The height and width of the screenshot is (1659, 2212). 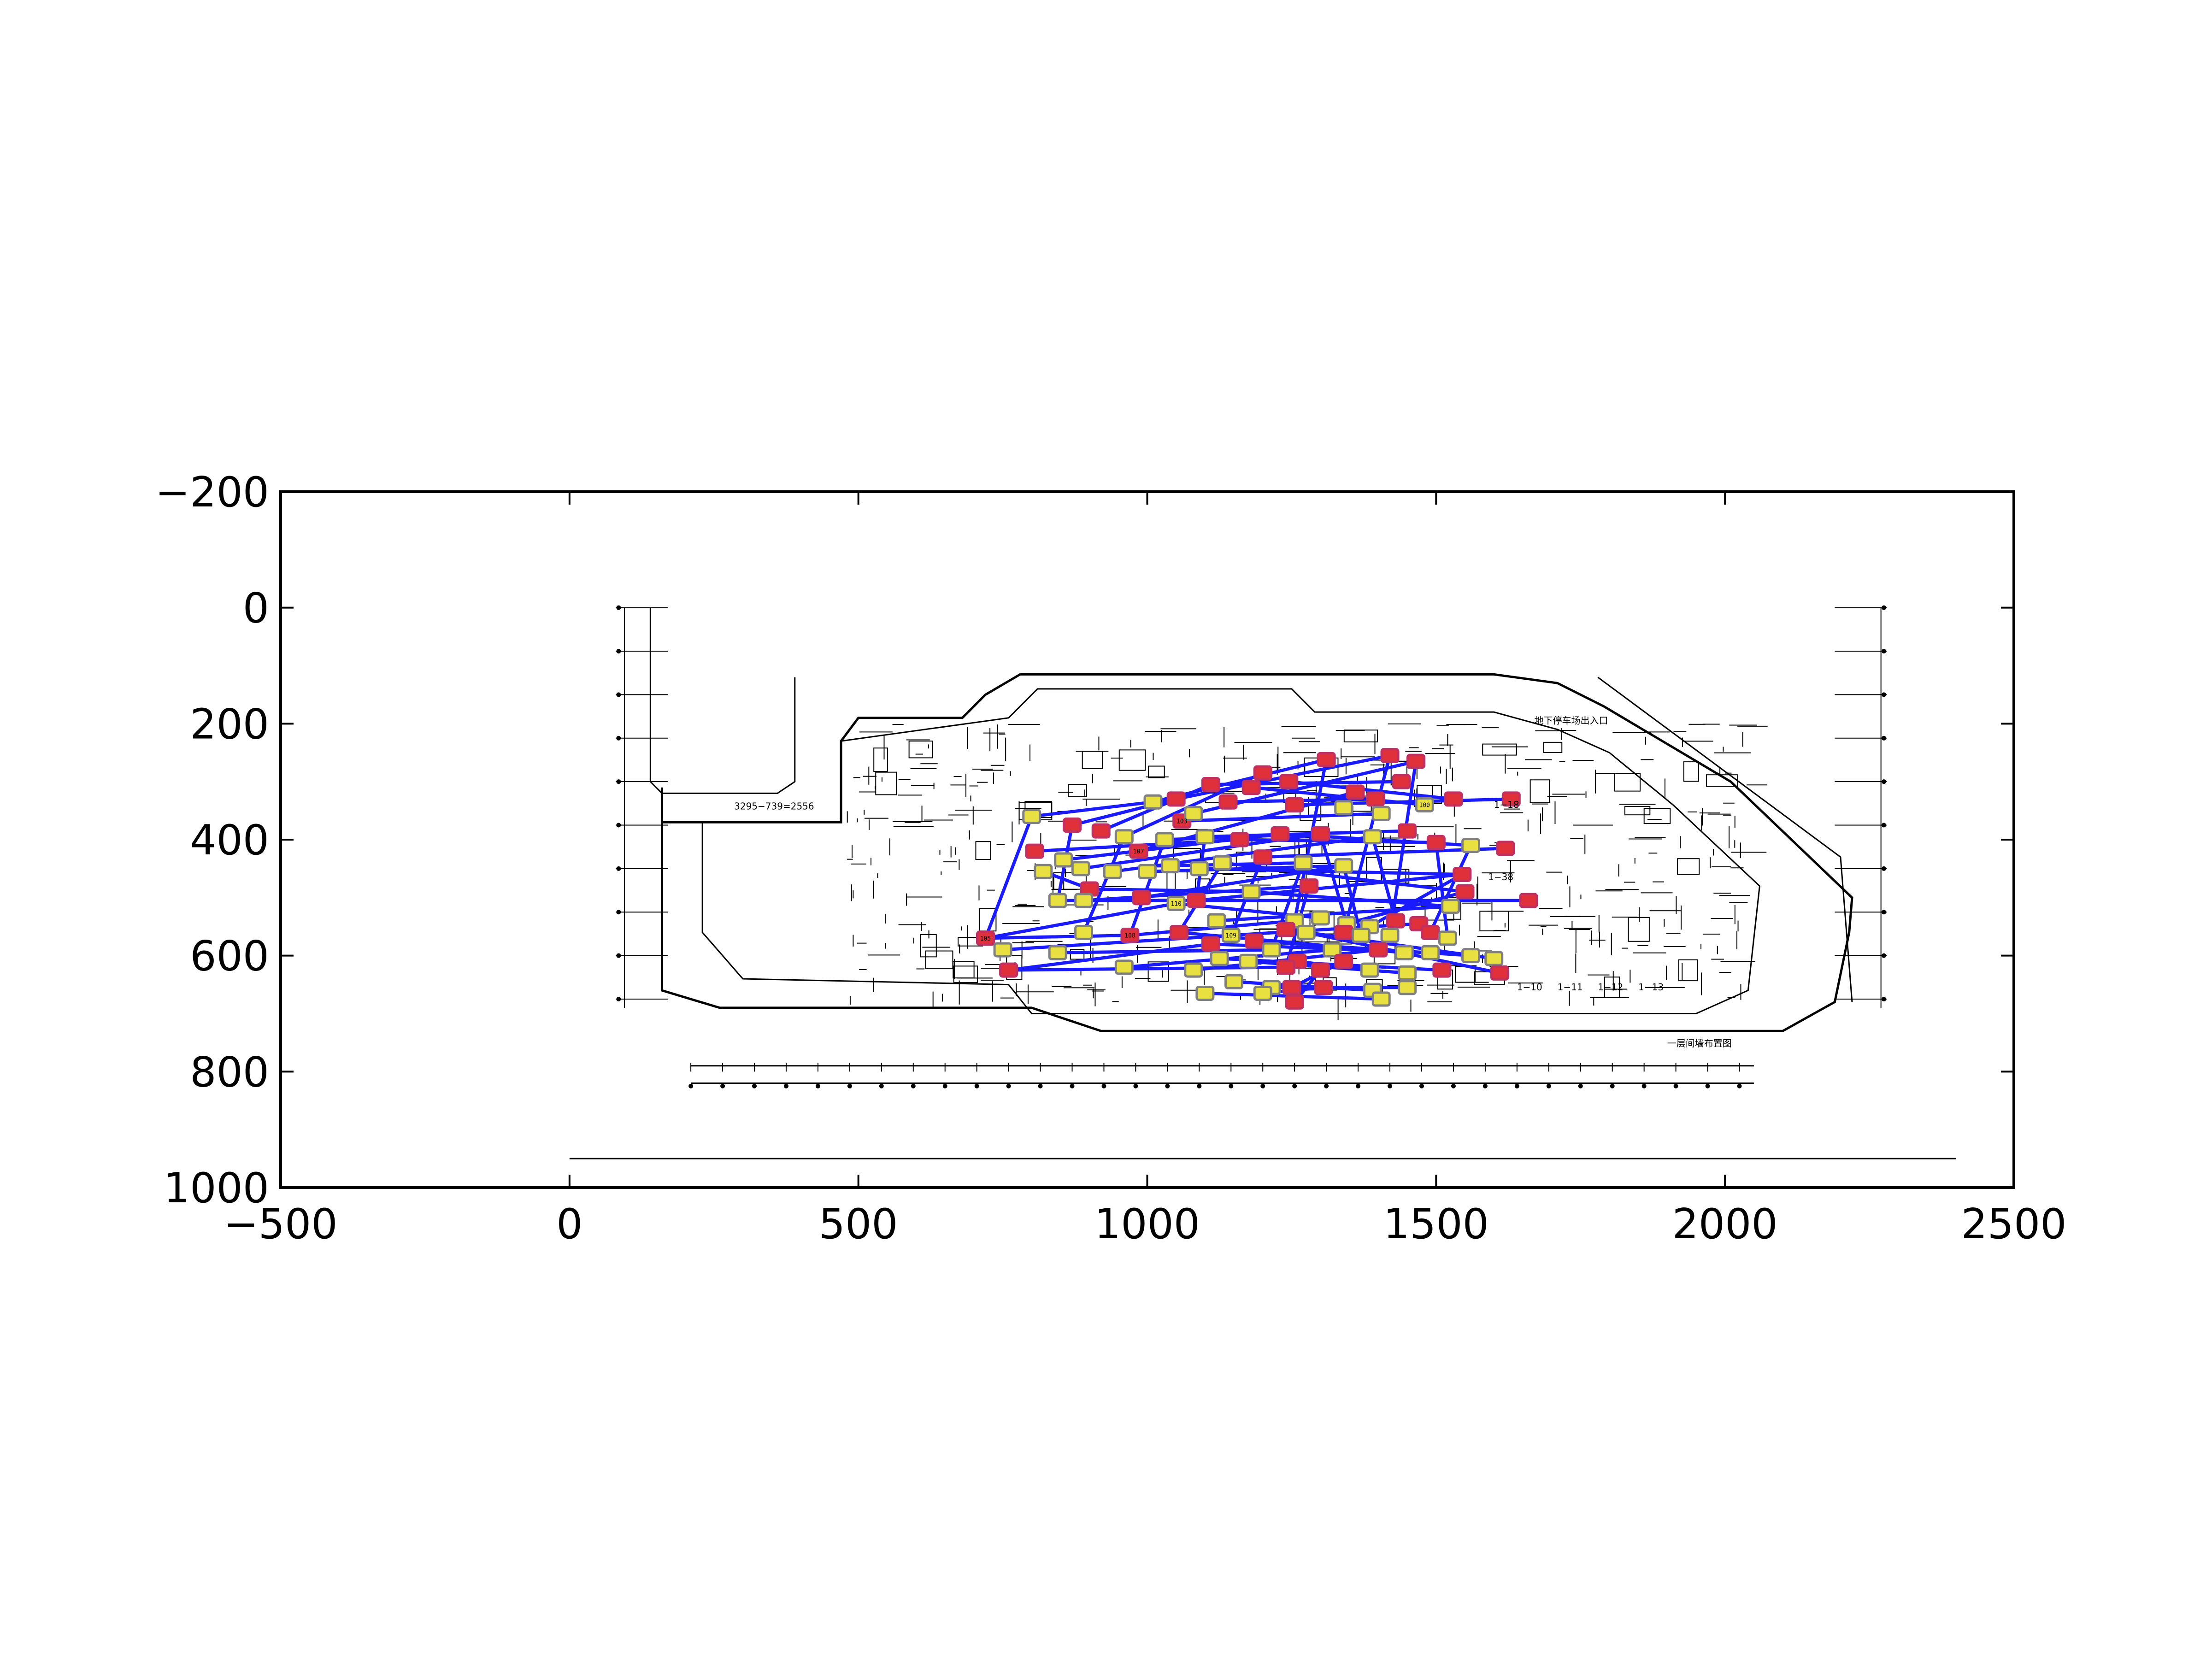 I want to click on x-tick-label: 1500, so click(x=1436, y=1224).